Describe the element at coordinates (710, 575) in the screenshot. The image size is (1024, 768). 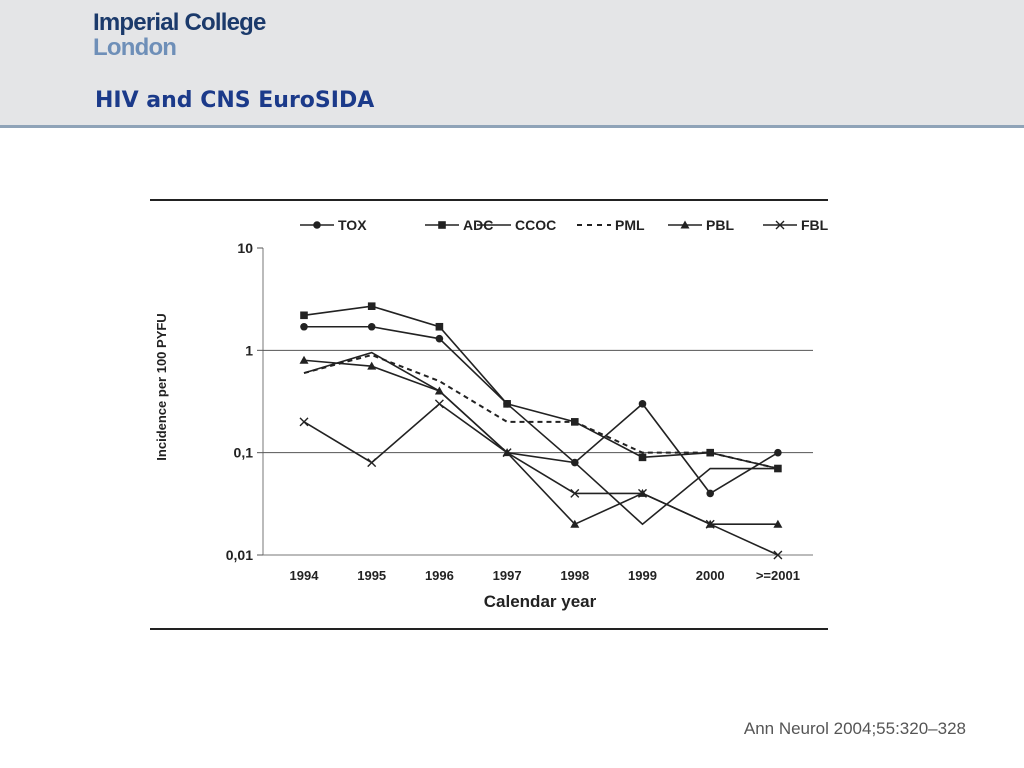
I see `x-tick-label: 2000` at that location.